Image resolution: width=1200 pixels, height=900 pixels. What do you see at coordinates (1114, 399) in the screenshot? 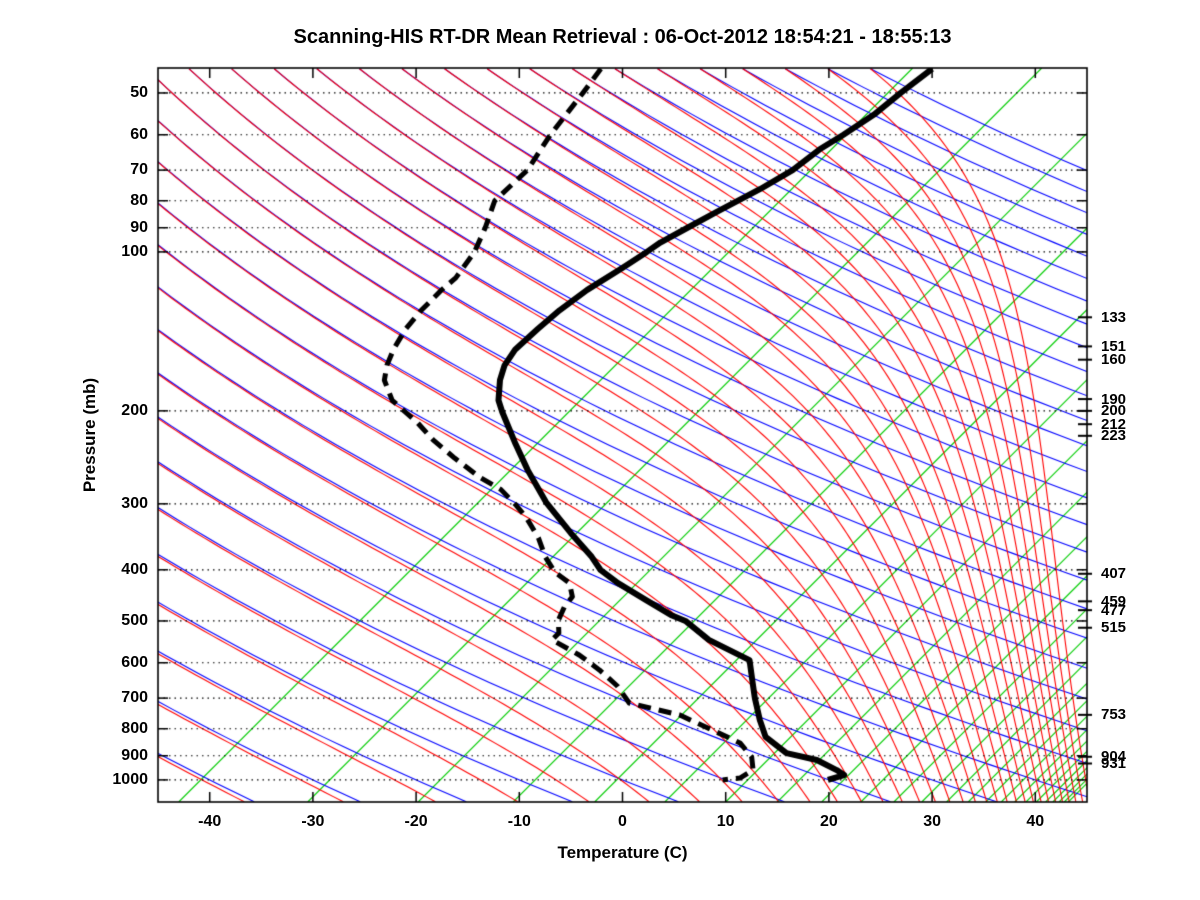
I see `right-pressure-level-label: 190` at bounding box center [1114, 399].